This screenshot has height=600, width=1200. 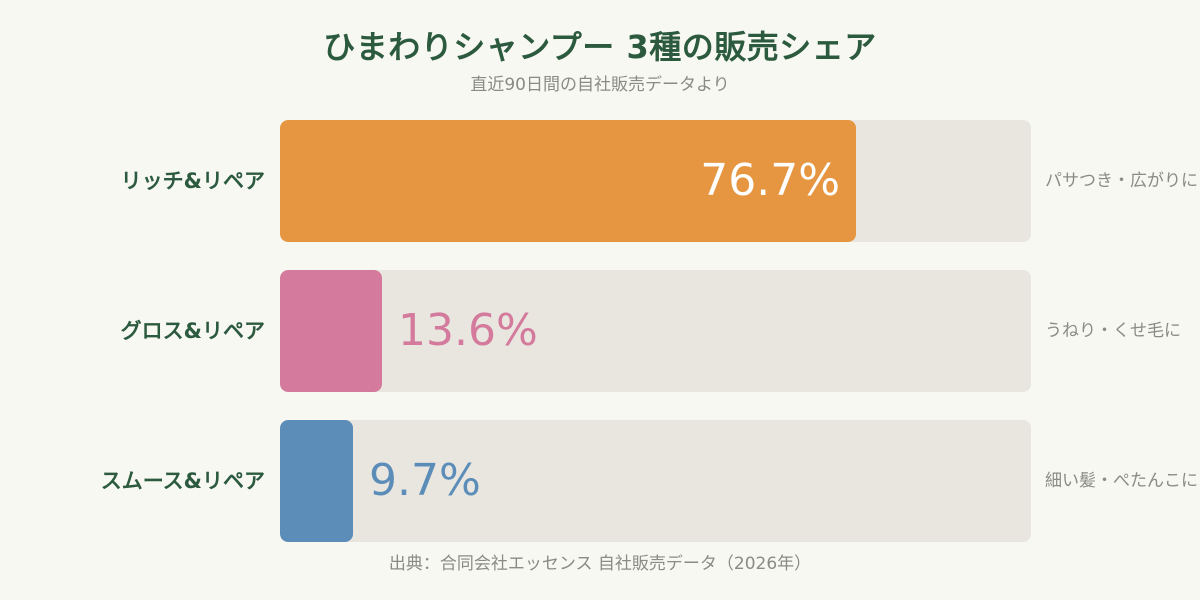 I want to click on category-note: うねり・くせ毛に, so click(x=1113, y=331).